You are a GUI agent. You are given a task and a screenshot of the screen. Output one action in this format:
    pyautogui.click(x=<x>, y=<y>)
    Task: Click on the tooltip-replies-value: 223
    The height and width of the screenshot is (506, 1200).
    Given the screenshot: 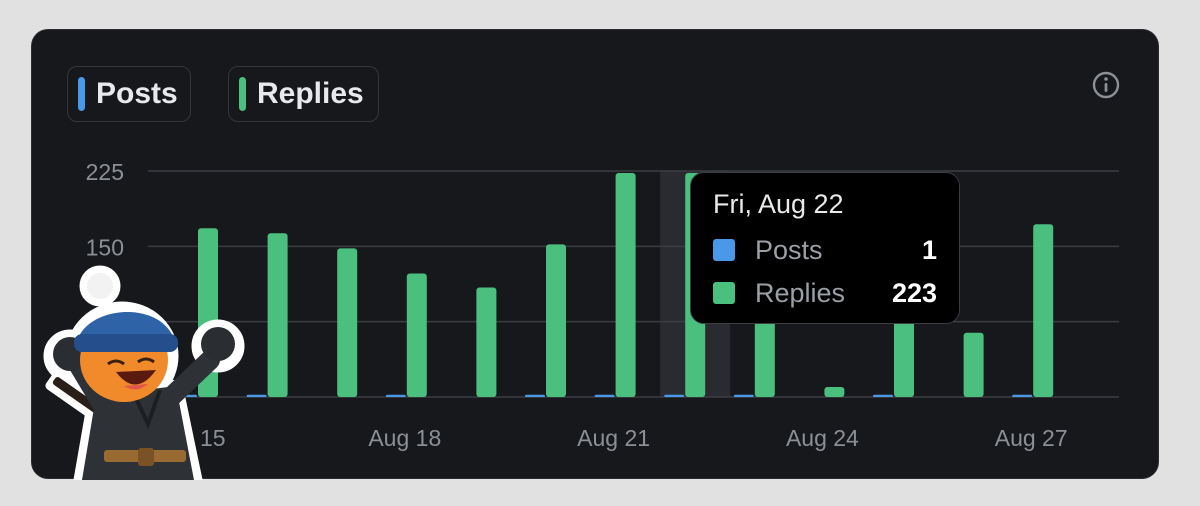 What is the action you would take?
    pyautogui.click(x=914, y=292)
    